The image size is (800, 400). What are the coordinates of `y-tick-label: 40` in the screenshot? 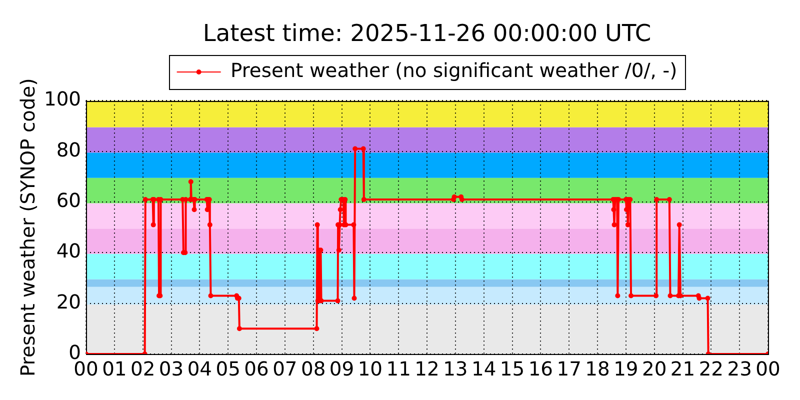 It's located at (68, 251).